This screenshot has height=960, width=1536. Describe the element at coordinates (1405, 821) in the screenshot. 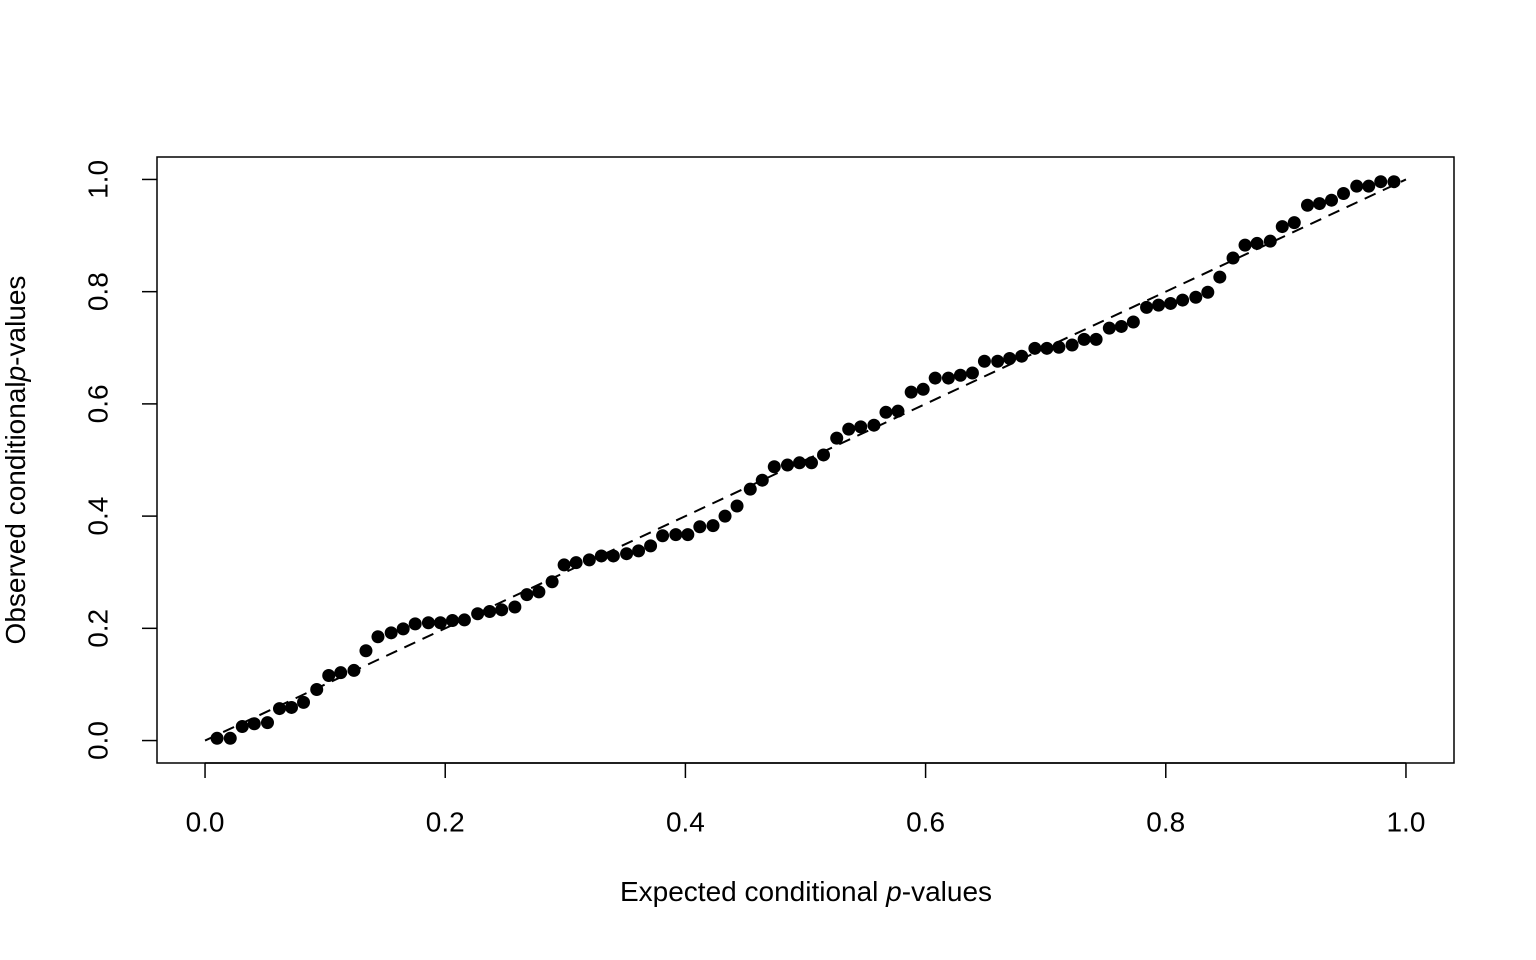

I see `x-tick-label: 1.0` at that location.